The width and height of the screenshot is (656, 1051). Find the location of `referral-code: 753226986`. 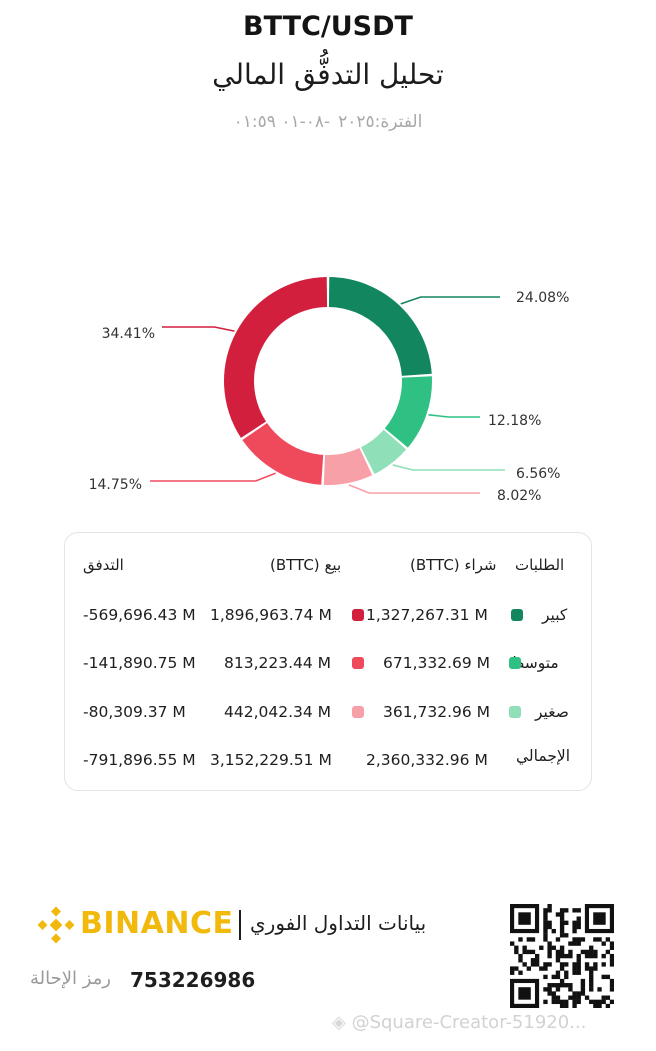

referral-code: 753226986 is located at coordinates (193, 980).